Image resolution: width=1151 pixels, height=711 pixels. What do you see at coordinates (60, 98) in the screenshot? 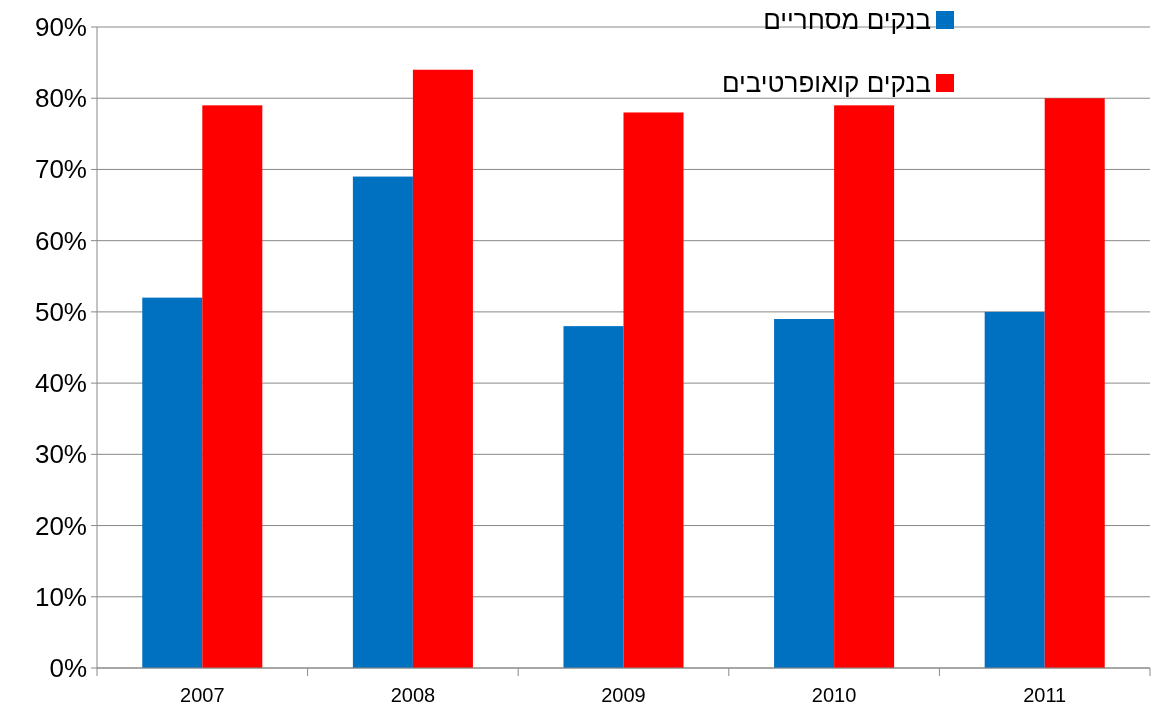
I see `y-tick-label: 80%` at bounding box center [60, 98].